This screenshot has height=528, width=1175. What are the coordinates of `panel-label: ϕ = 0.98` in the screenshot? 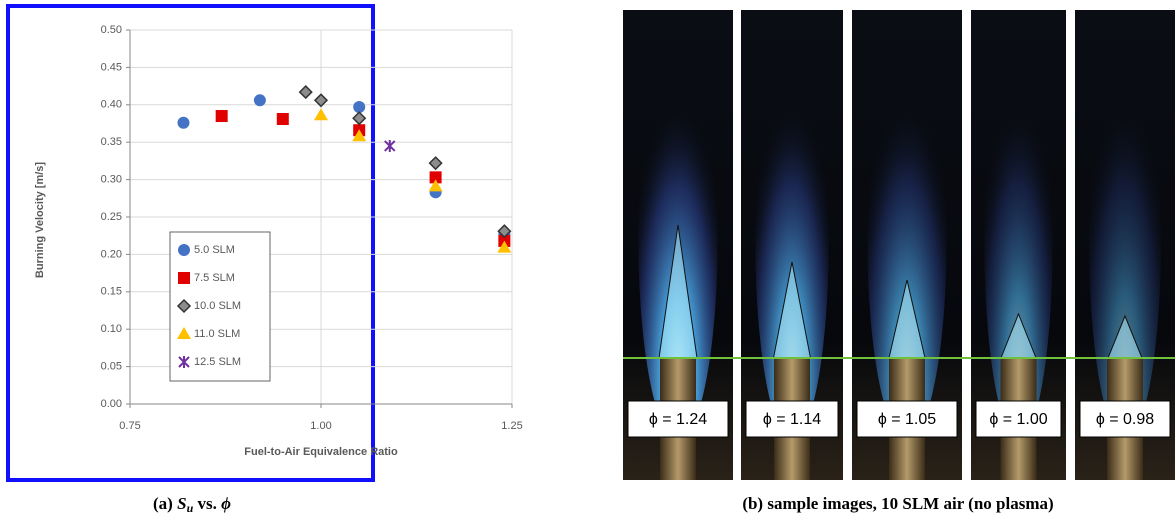 It's located at (1125, 419).